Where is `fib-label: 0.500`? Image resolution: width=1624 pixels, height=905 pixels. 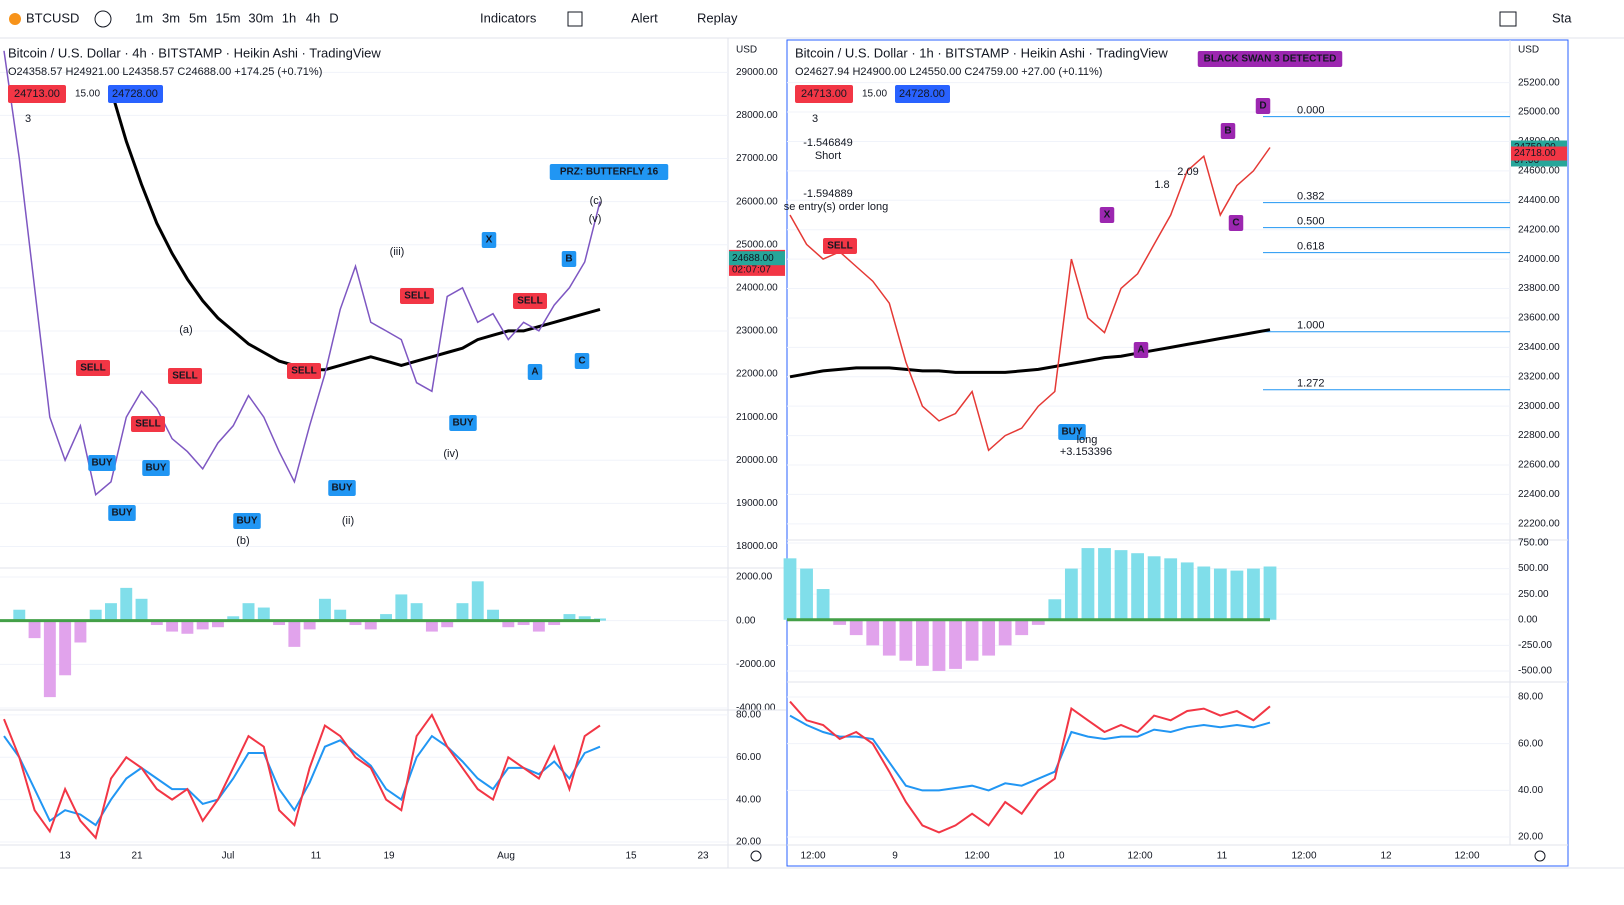 fib-label: 0.500 is located at coordinates (1311, 222).